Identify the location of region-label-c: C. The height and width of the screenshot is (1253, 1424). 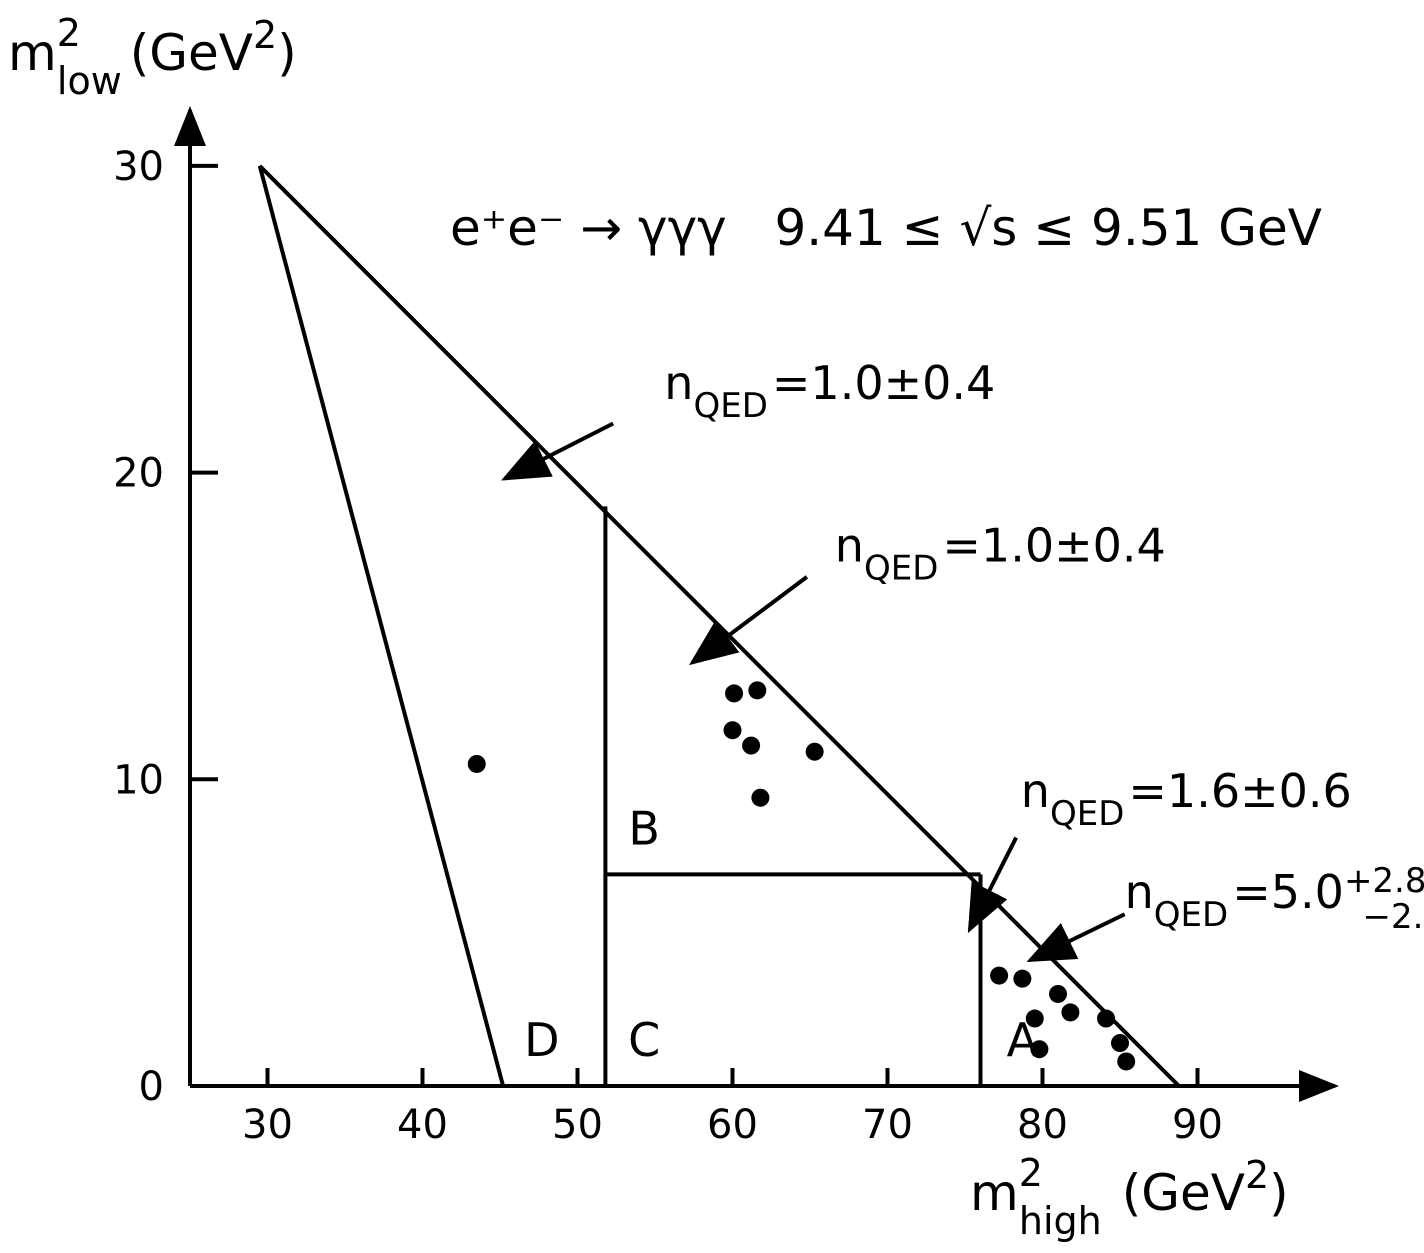
(644, 1040).